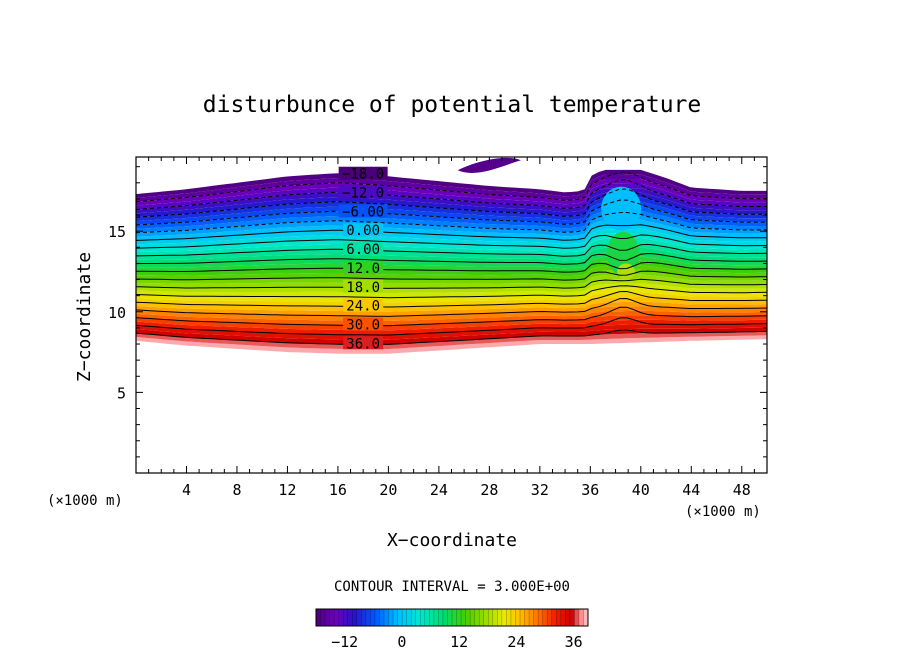 The width and height of the screenshot is (904, 654). What do you see at coordinates (641, 490) in the screenshot?
I see `x-tick-label: 40` at bounding box center [641, 490].